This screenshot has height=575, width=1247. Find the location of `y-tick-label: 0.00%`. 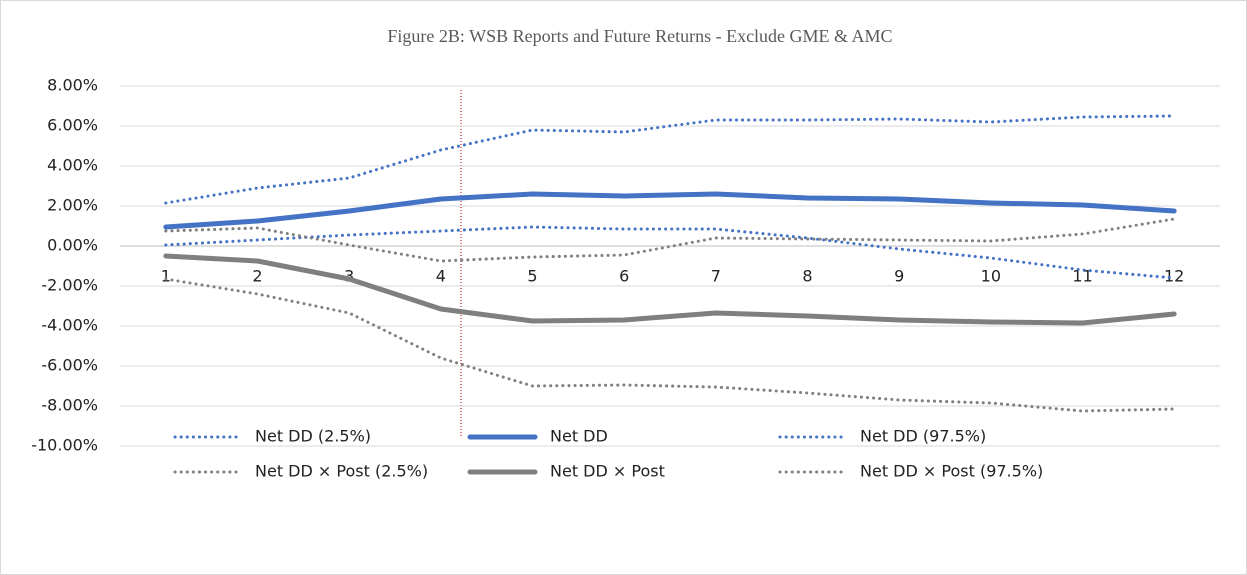

y-tick-label: 0.00% is located at coordinates (72, 245).